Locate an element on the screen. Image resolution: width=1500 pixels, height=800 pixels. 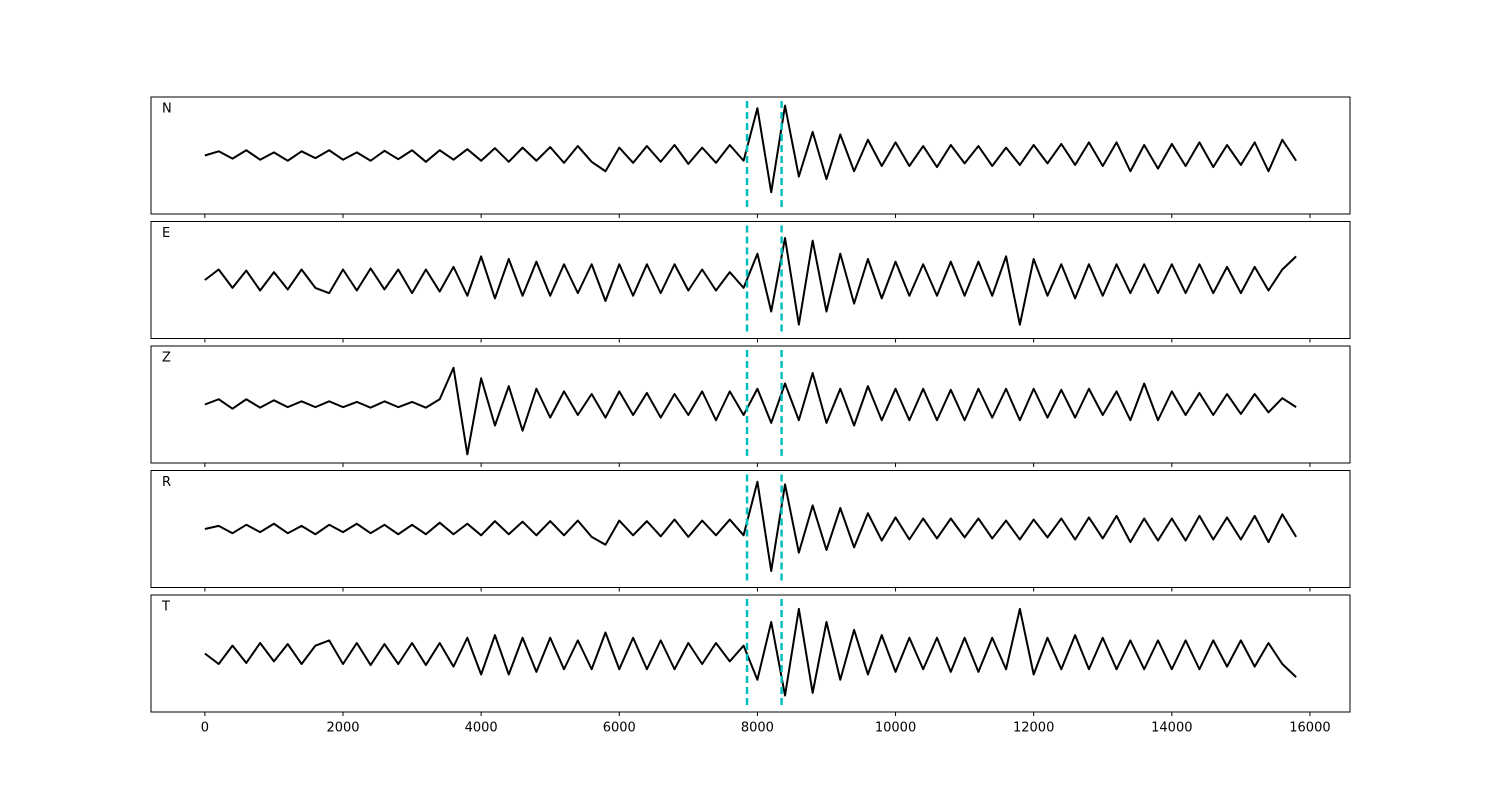
x-tick-label: 8000 is located at coordinates (757, 728).